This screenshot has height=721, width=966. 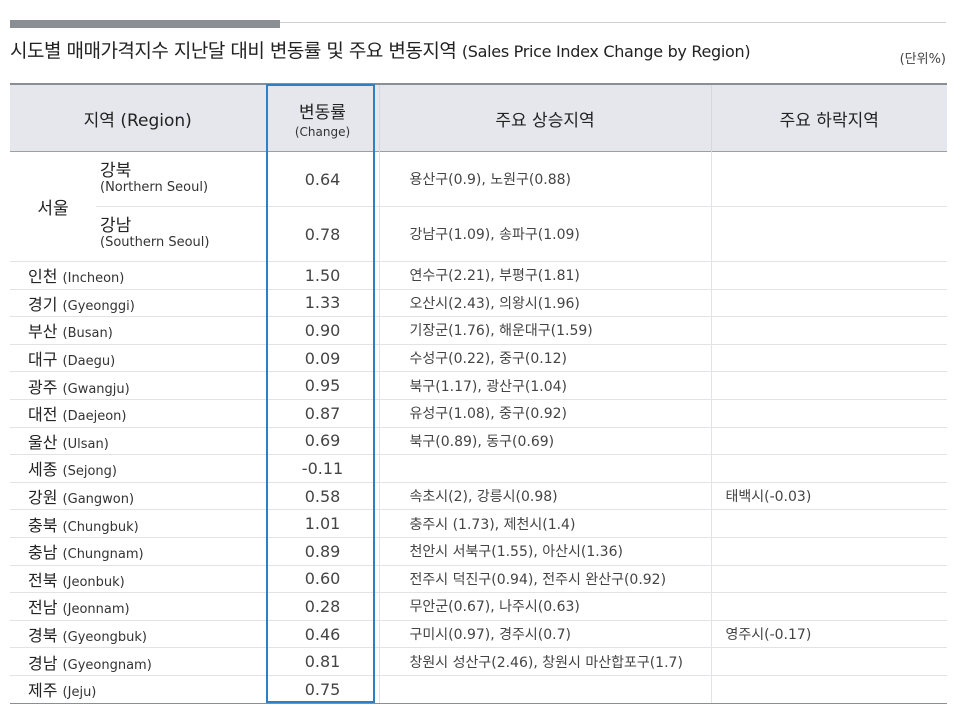 I want to click on table-row: 제주 (Jeju) 0.75, so click(x=478, y=689).